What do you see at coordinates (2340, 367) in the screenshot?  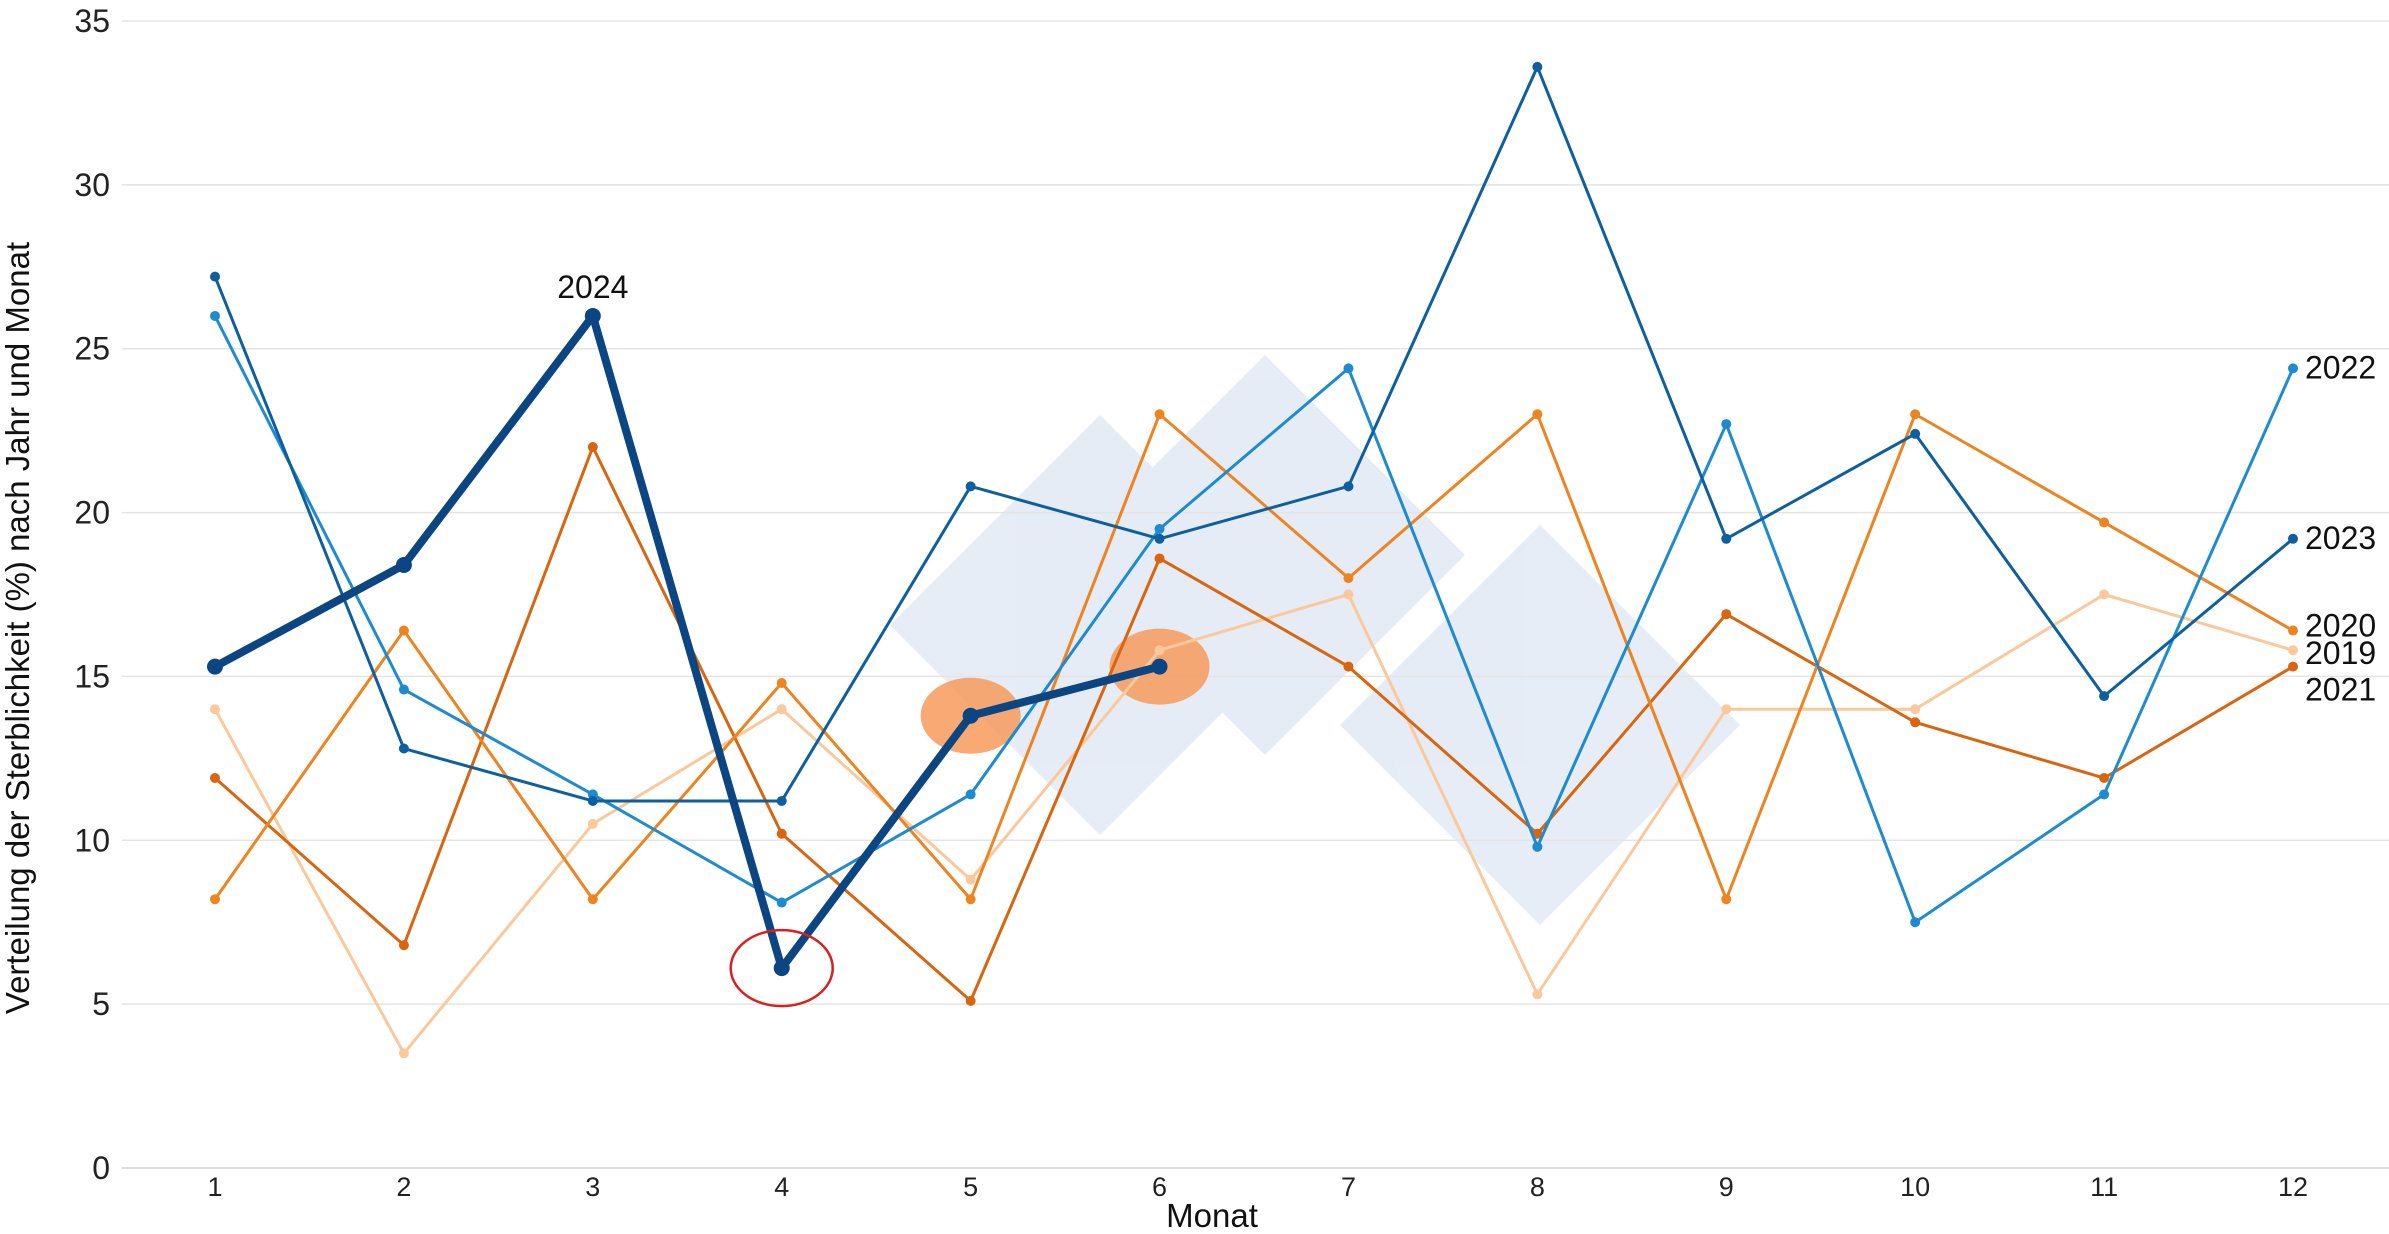 I see `series-label-2022: 2022` at bounding box center [2340, 367].